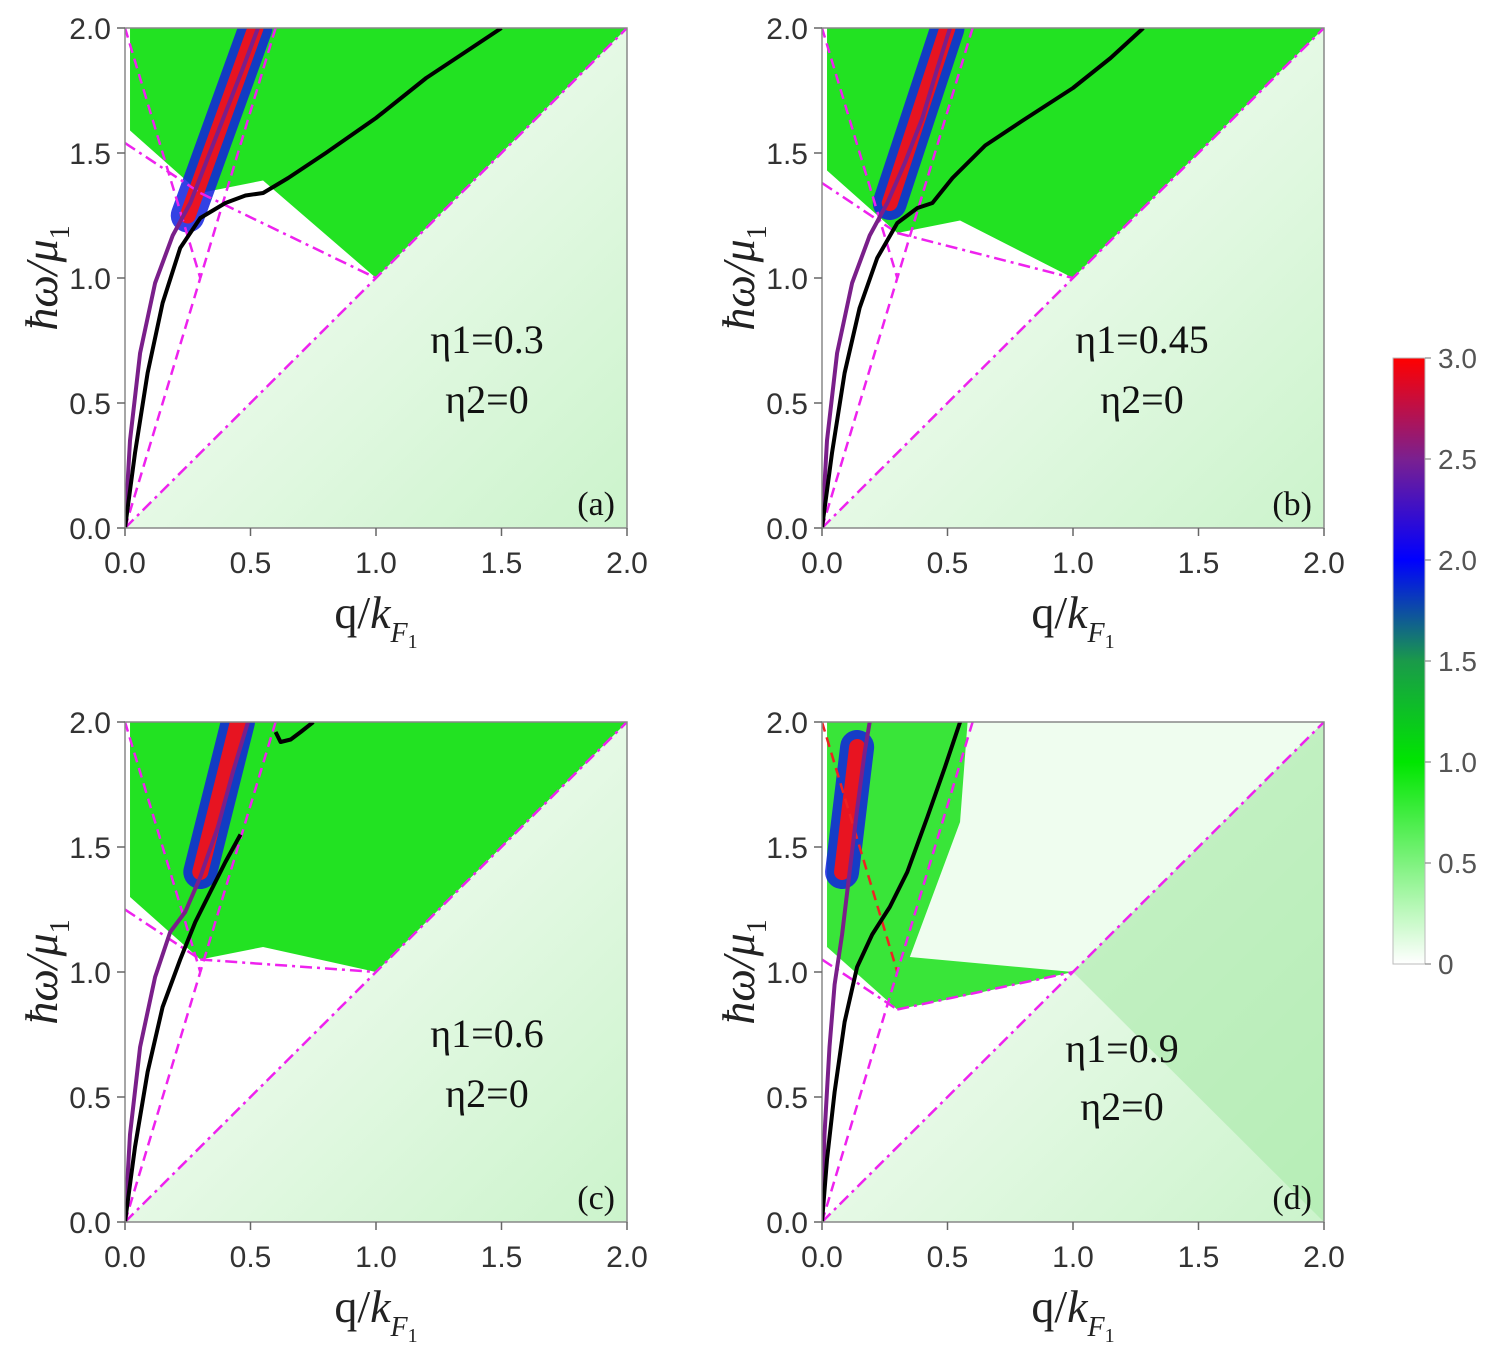 This screenshot has width=1500, height=1352. What do you see at coordinates (1457, 459) in the screenshot?
I see `colorbar-tick-label: 2.5` at bounding box center [1457, 459].